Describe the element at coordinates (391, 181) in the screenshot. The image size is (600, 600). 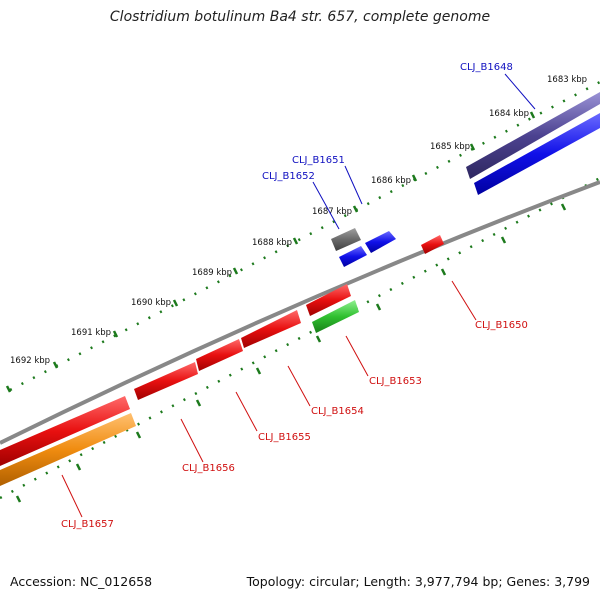
I see `kbp-label-1686: 1686 kbp` at that location.